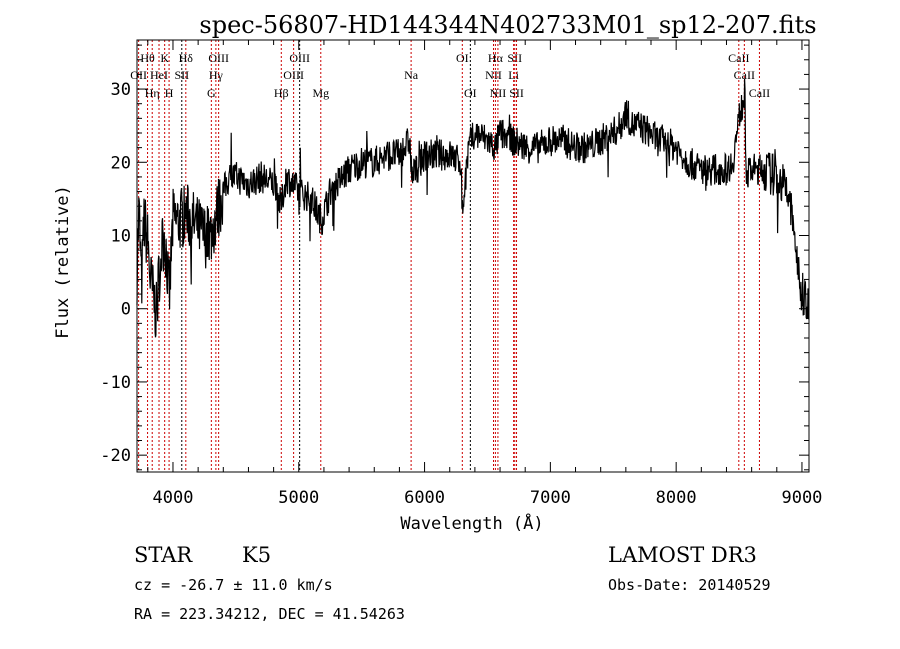 This screenshot has height=649, width=900. Describe the element at coordinates (471, 523) in the screenshot. I see `x-axis-label: Wavelength (Å)` at that location.